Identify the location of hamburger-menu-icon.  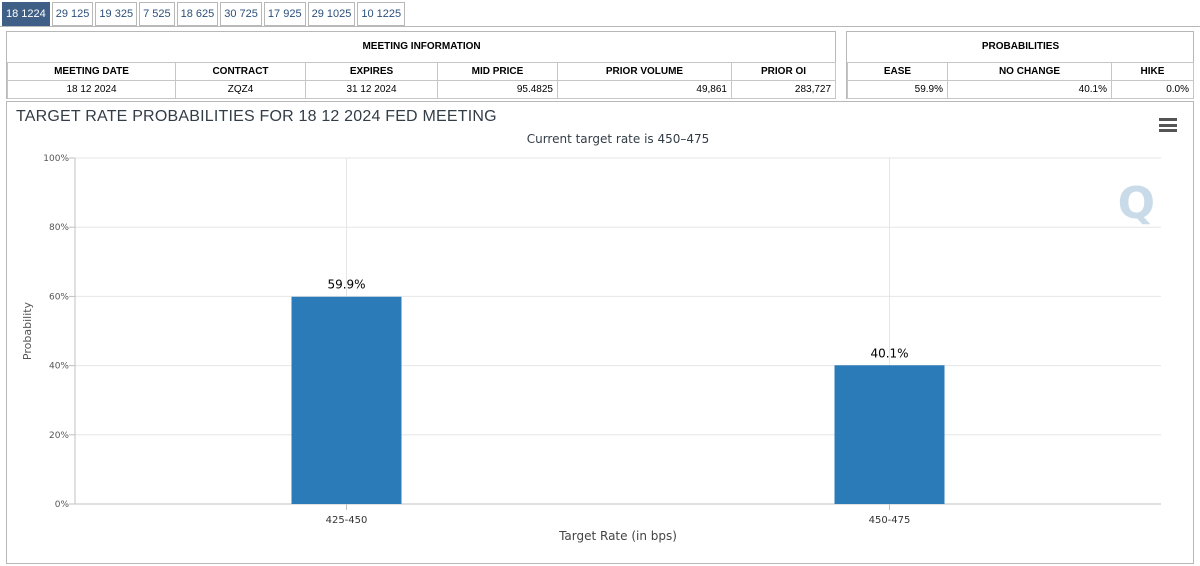
(1168, 125).